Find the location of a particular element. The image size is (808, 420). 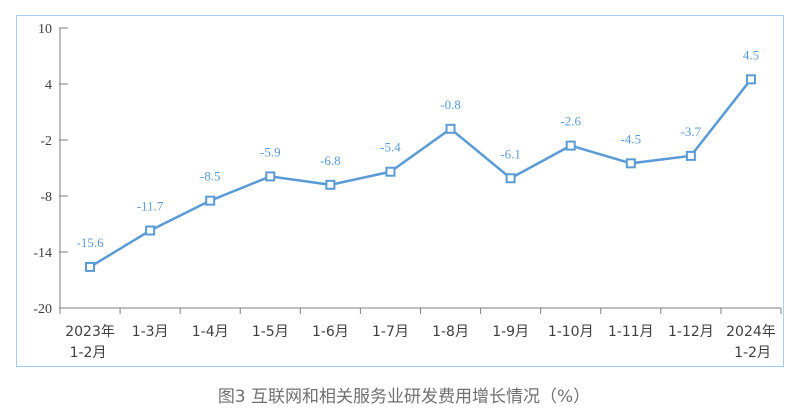

data-label: -15.6 is located at coordinates (90, 242).